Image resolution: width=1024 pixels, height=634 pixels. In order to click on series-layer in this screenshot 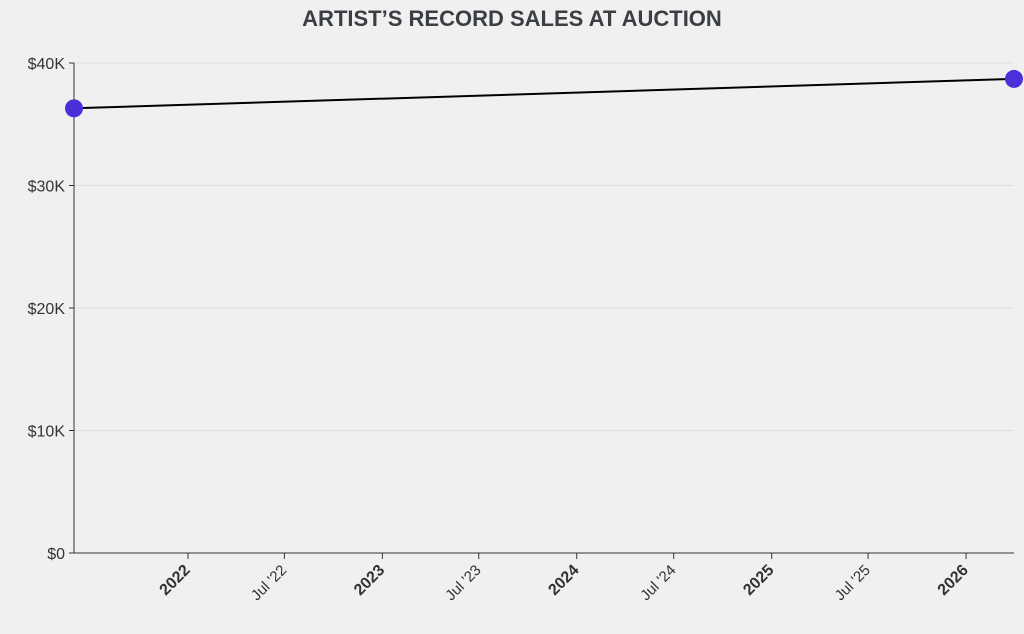, I will do `click(544, 93)`.